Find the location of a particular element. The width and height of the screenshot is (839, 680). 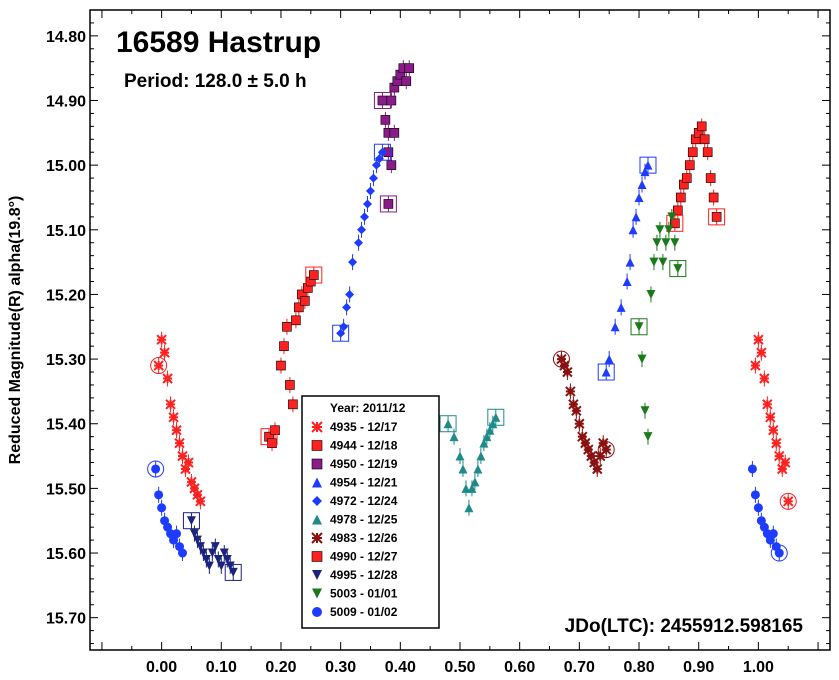

legend-entry-label: 4983 - 12/26 is located at coordinates (364, 538).